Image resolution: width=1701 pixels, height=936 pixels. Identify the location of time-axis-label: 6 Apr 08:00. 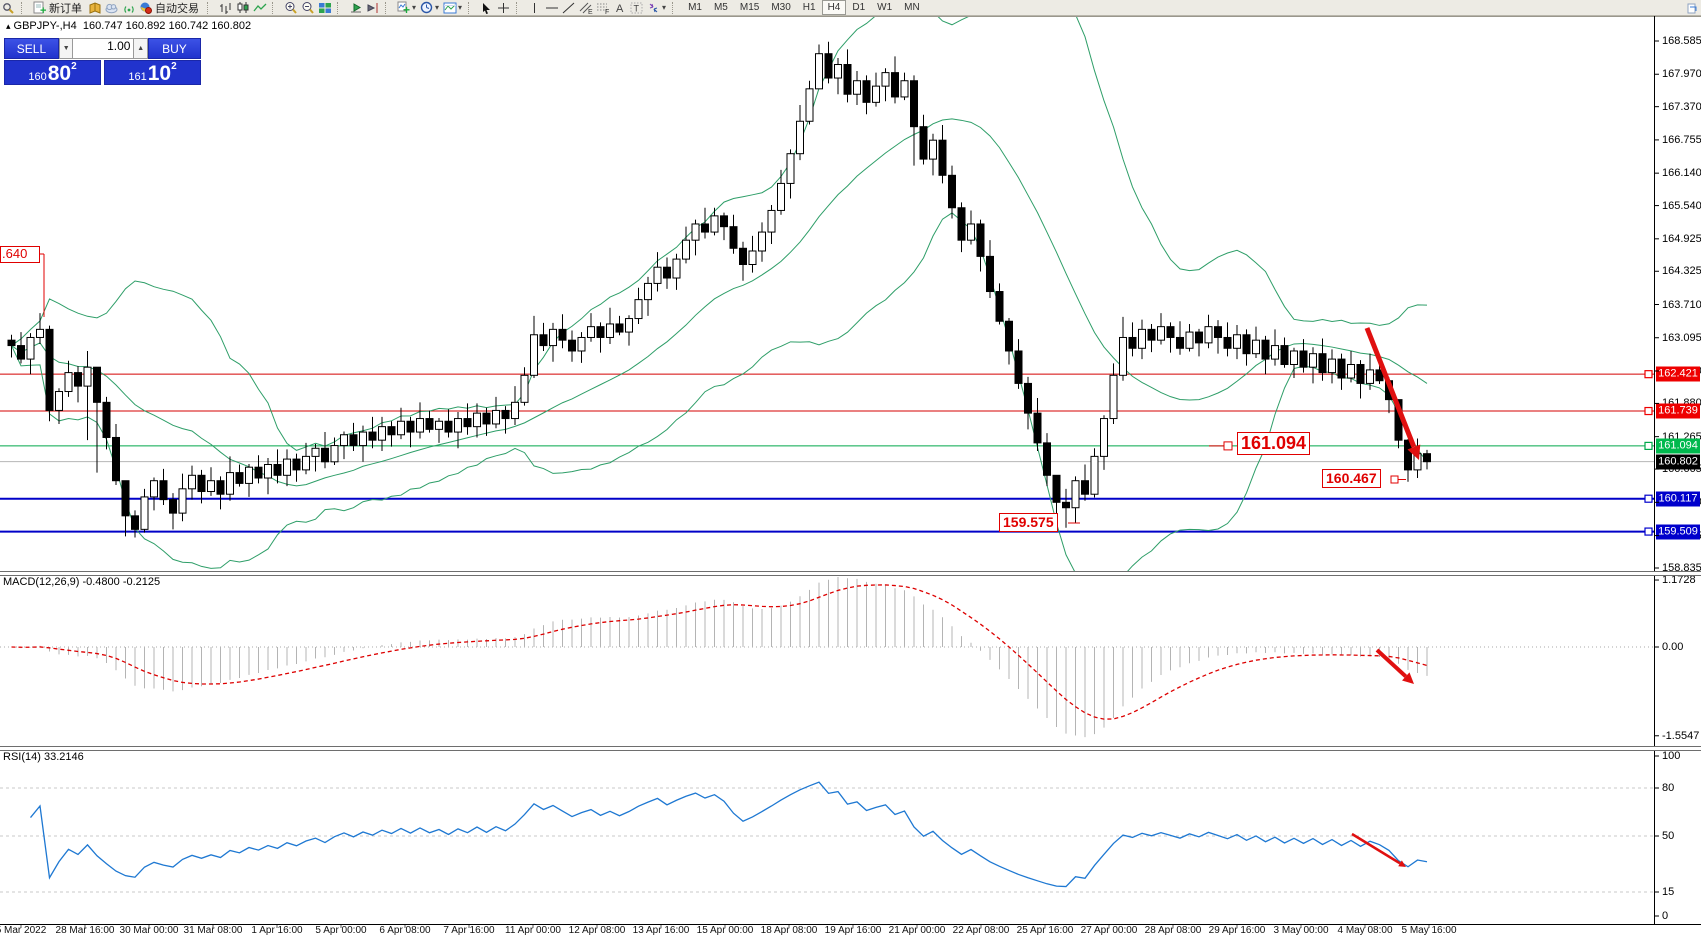
(405, 930).